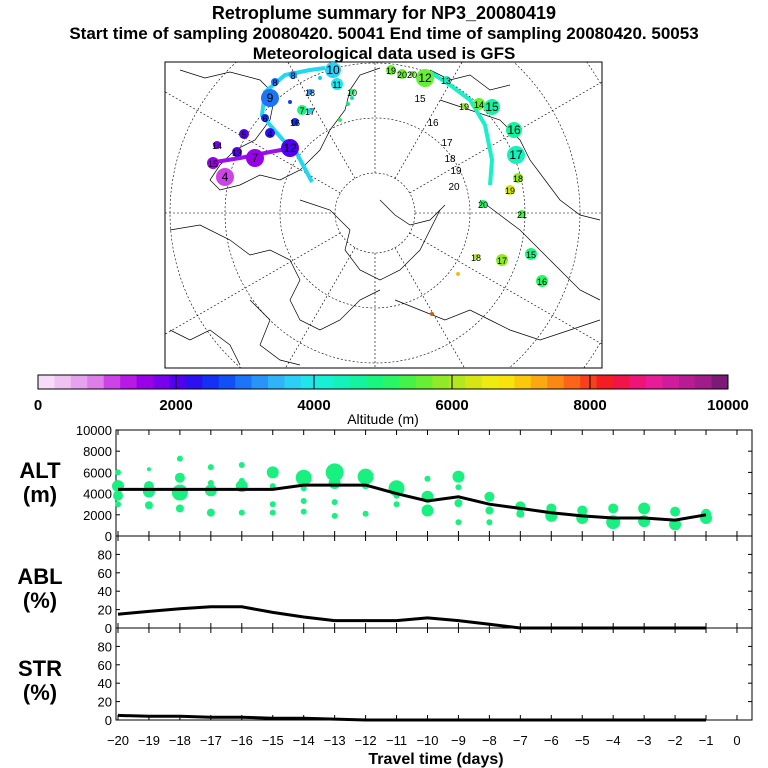  What do you see at coordinates (411, 617) in the screenshot?
I see `series-line-abl` at bounding box center [411, 617].